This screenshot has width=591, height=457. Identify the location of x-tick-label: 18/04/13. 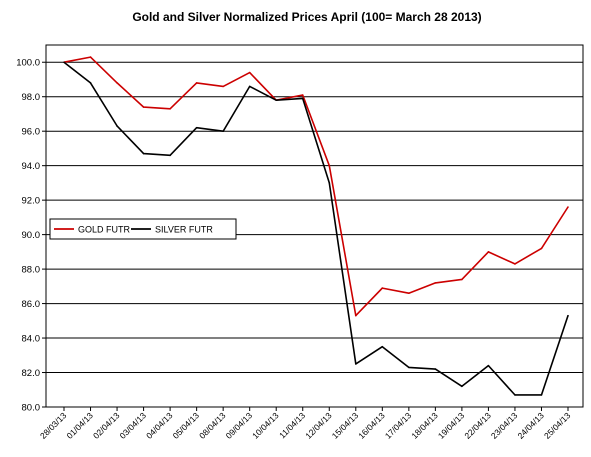
(424, 425).